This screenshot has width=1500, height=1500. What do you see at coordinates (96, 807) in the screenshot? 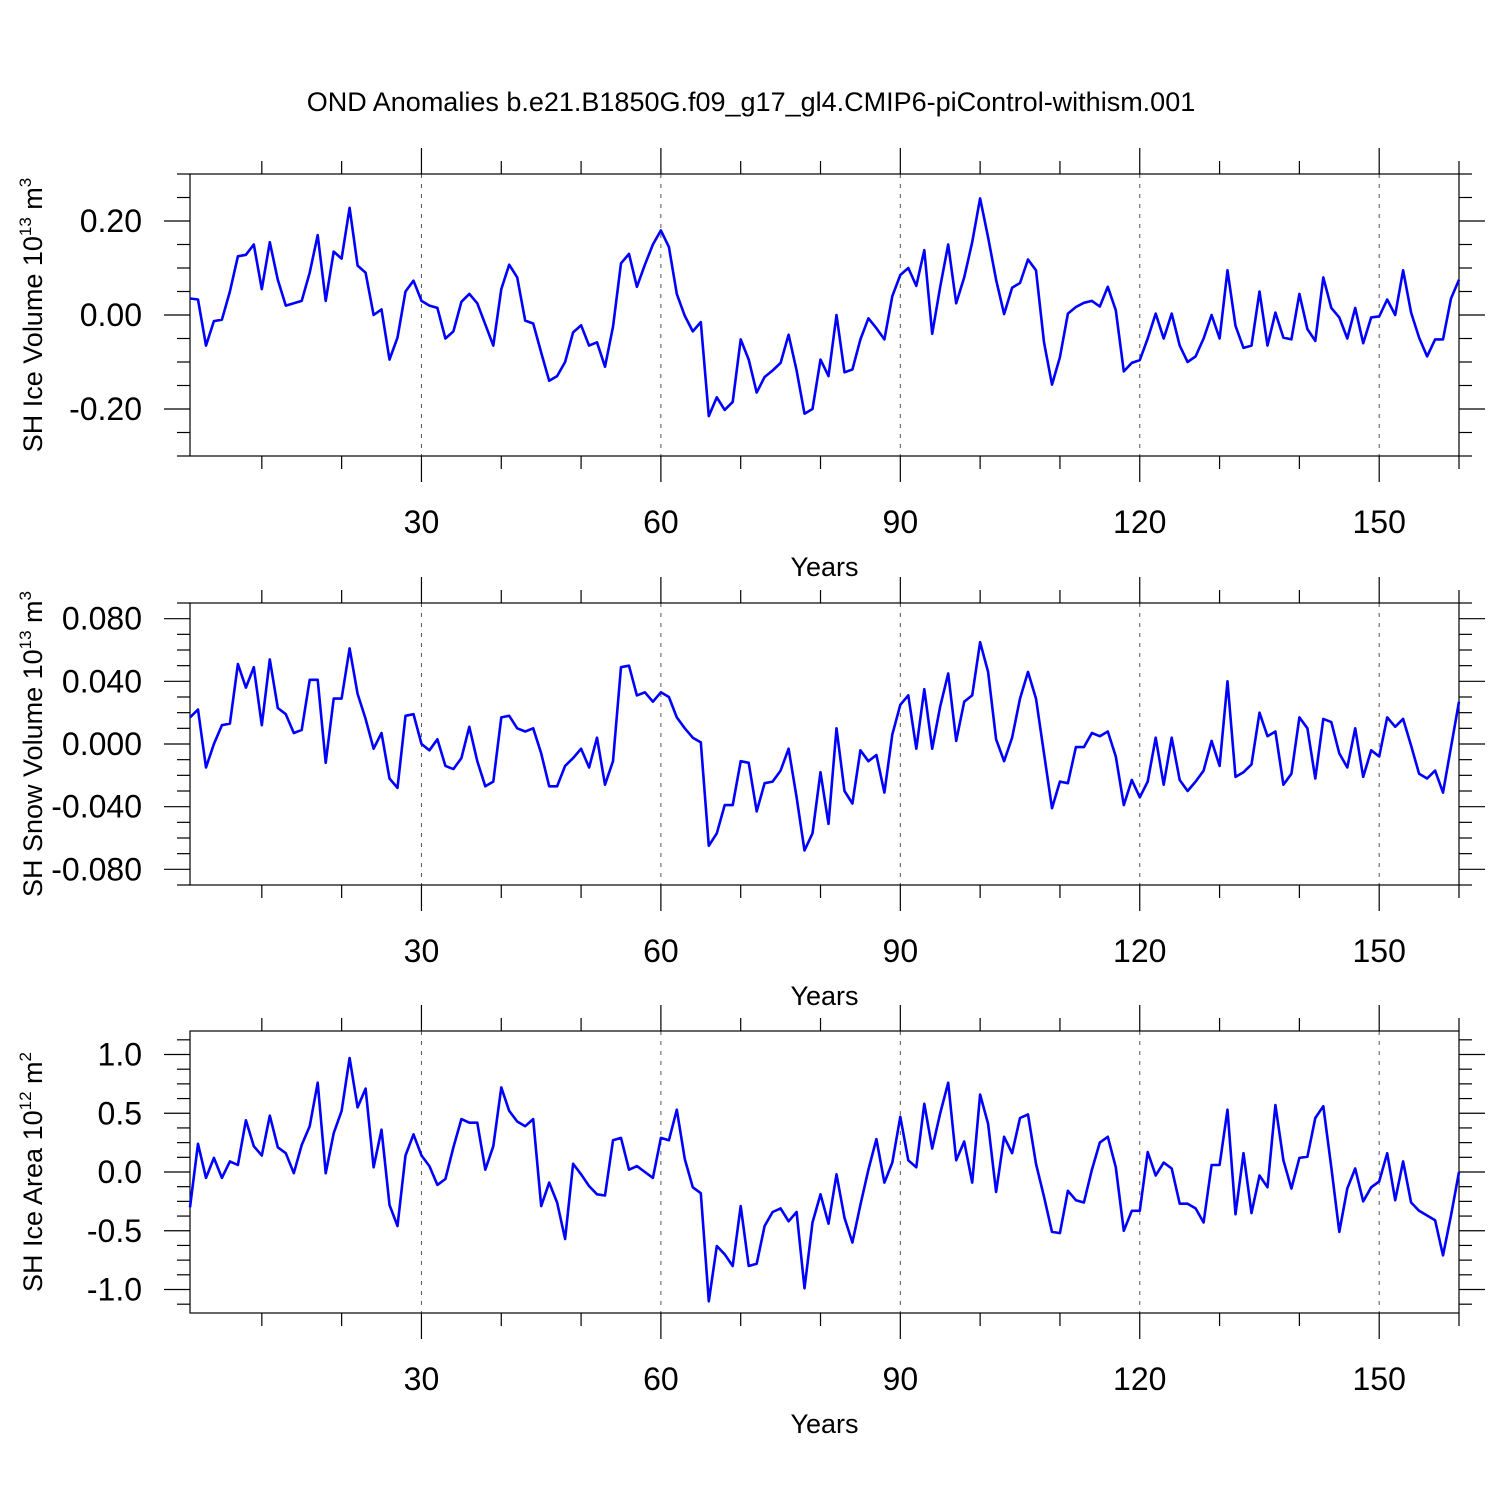
I see `y-tick-label-1: -0.040` at bounding box center [96, 807].